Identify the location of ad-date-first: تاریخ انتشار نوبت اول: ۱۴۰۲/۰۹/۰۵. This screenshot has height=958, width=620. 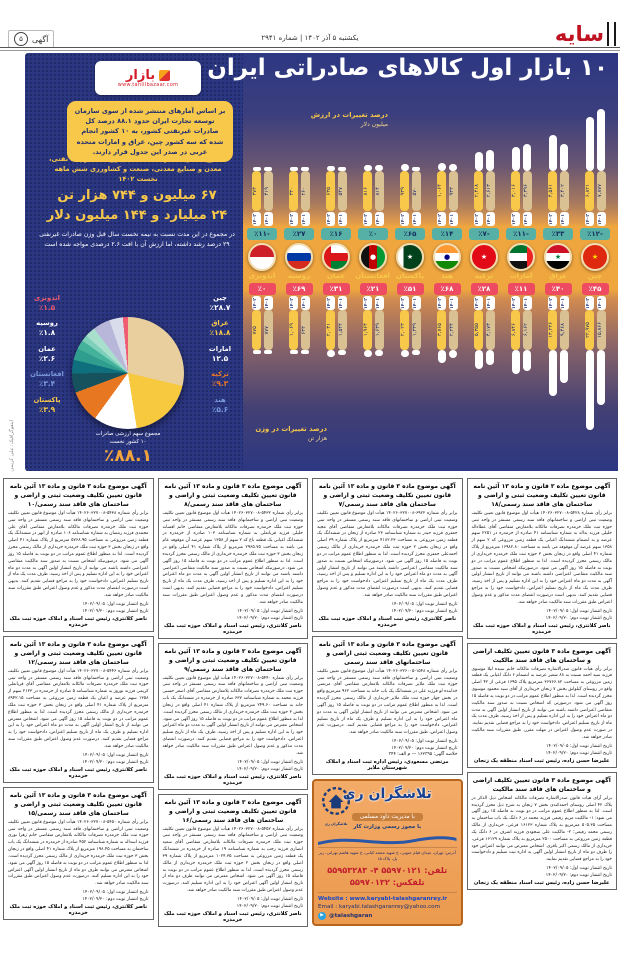
(579, 611).